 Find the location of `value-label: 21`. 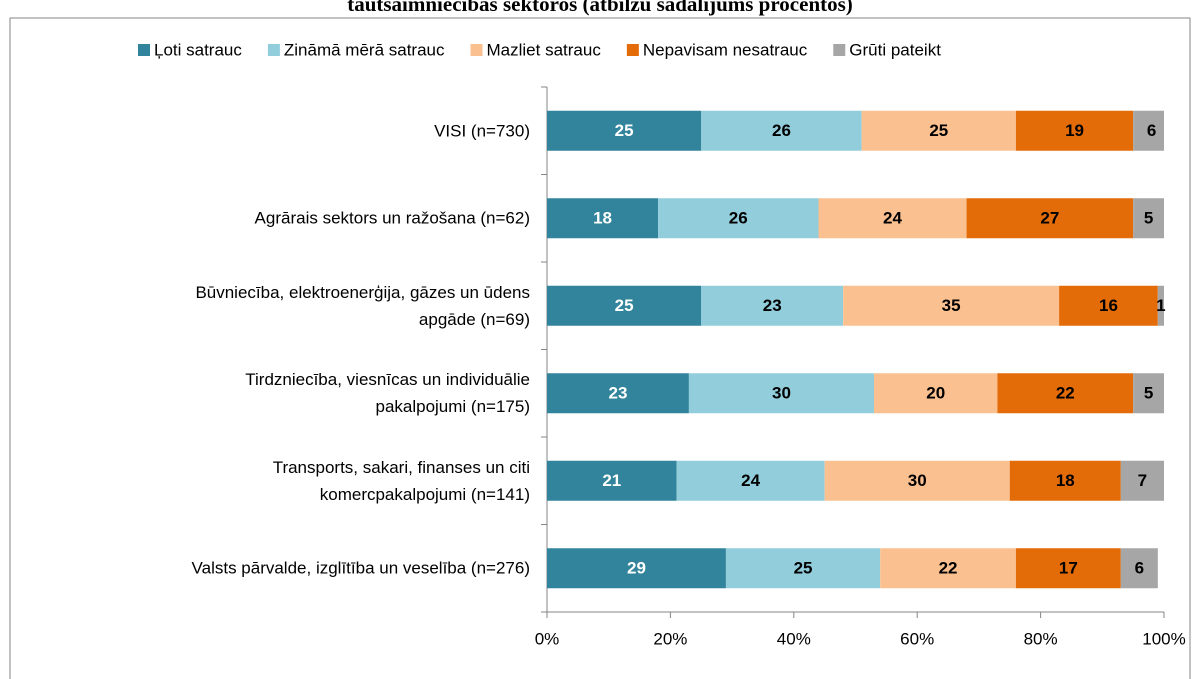

value-label: 21 is located at coordinates (611, 480).